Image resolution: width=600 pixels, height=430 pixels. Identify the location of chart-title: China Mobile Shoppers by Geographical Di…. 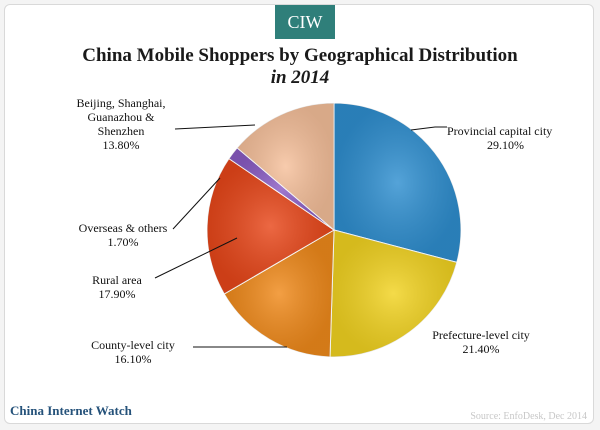
(300, 55).